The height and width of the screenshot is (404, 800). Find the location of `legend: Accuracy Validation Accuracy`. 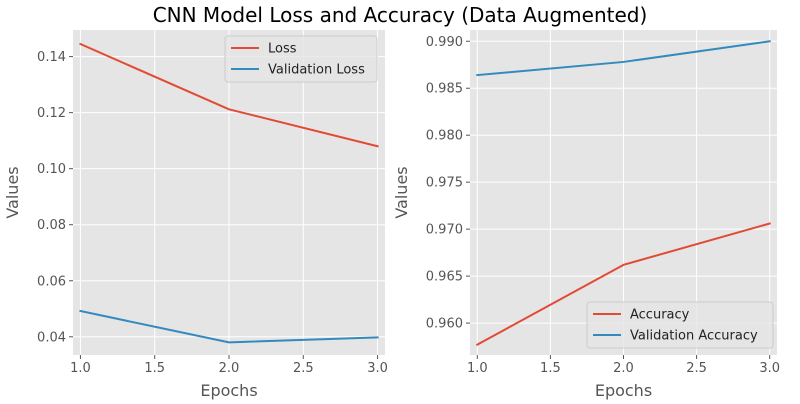

legend: Accuracy Validation Accuracy is located at coordinates (680, 325).